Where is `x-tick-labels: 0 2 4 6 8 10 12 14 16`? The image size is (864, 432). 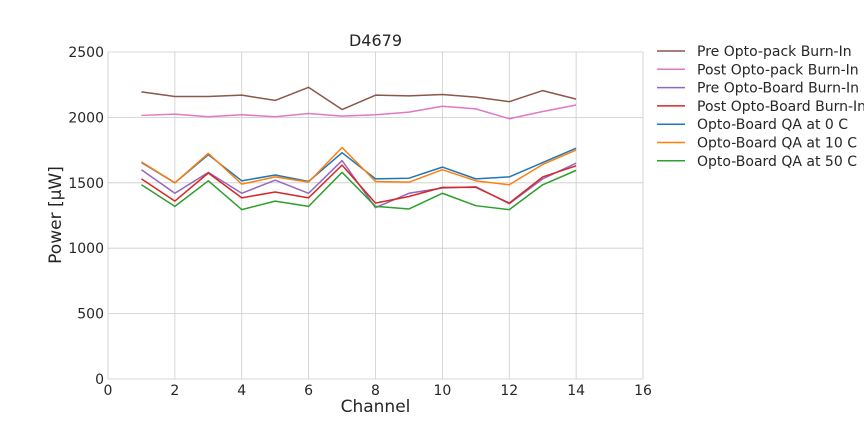
x-tick-labels: 0 2 4 6 8 10 12 14 16 is located at coordinates (378, 391).